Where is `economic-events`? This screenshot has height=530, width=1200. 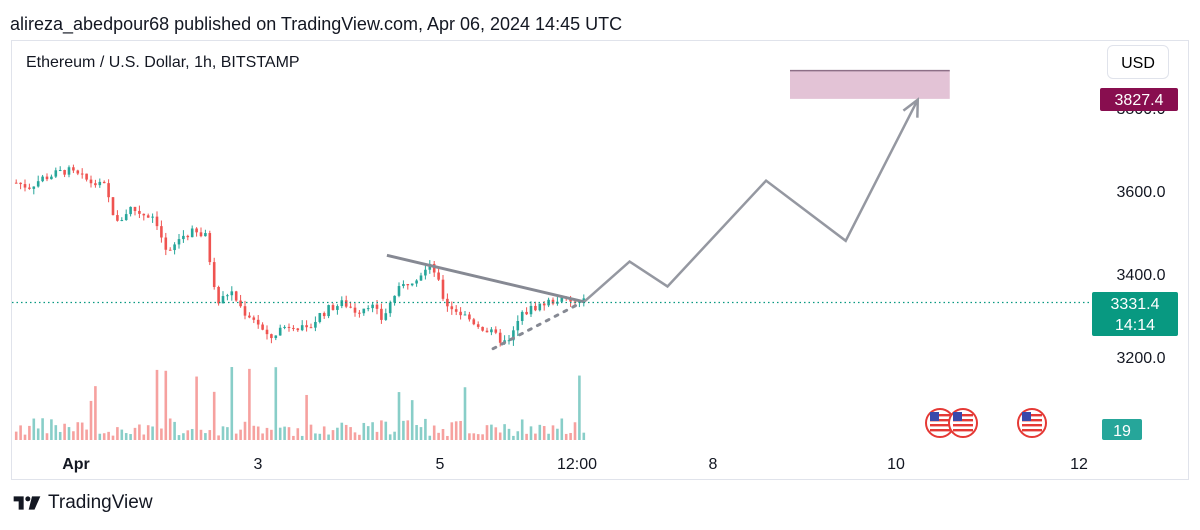 economic-events is located at coordinates (986, 423).